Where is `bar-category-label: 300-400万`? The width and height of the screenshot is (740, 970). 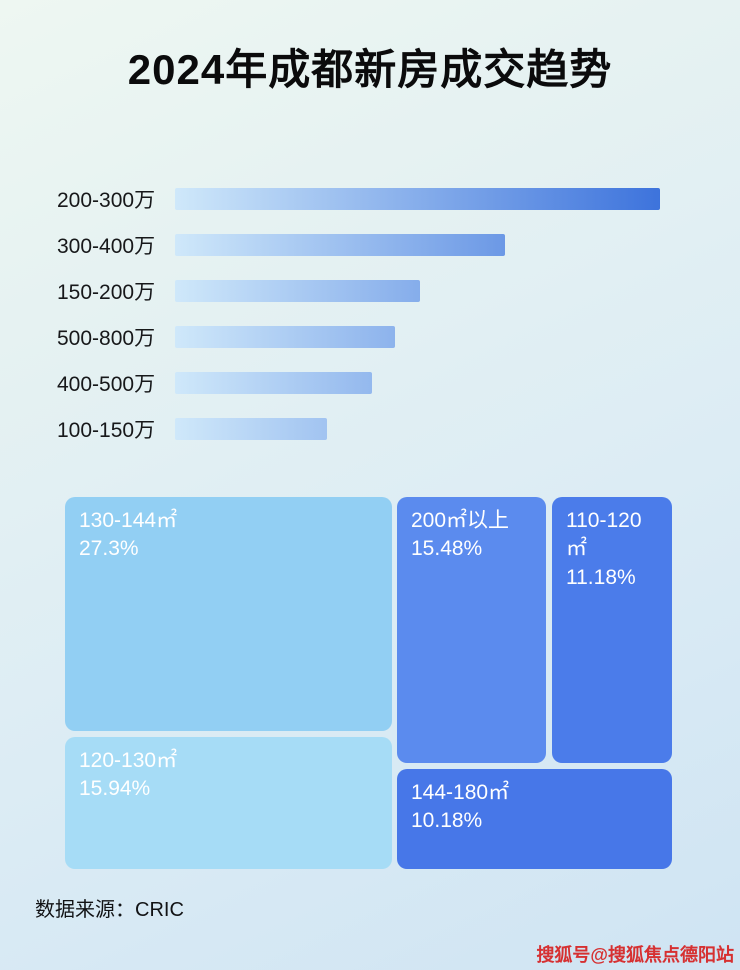
bar-category-label: 300-400万 is located at coordinates (106, 246).